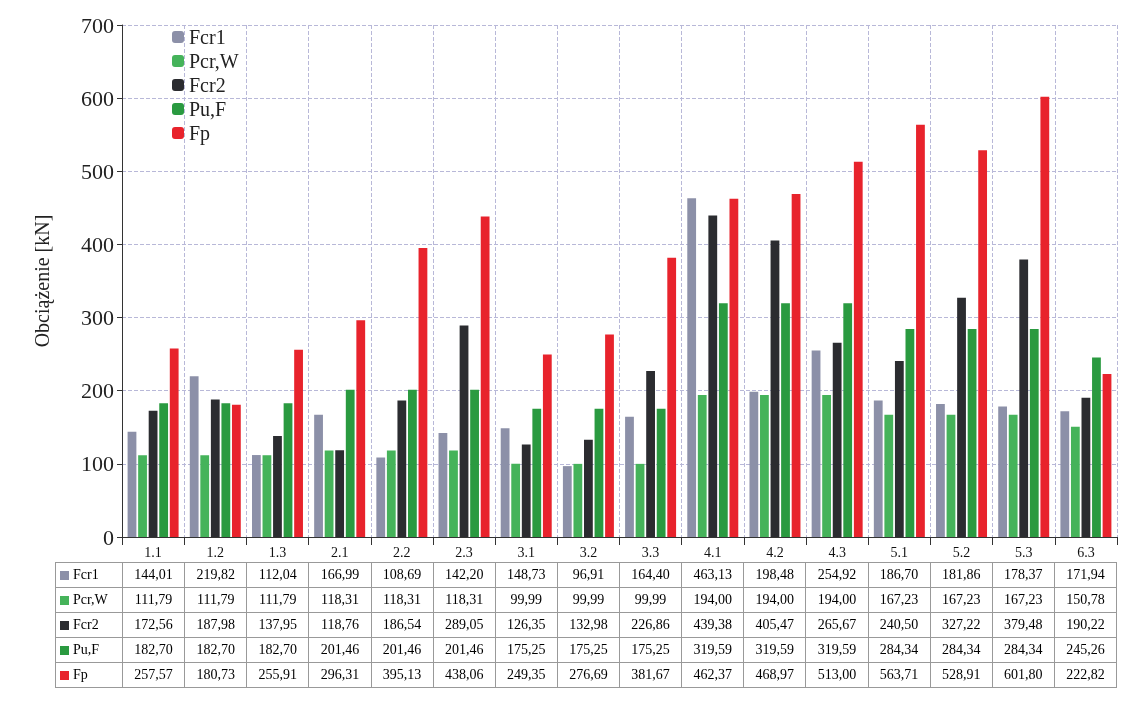  Describe the element at coordinates (42, 281) in the screenshot. I see `y-axis-title: Obciążenie [kN]` at that location.